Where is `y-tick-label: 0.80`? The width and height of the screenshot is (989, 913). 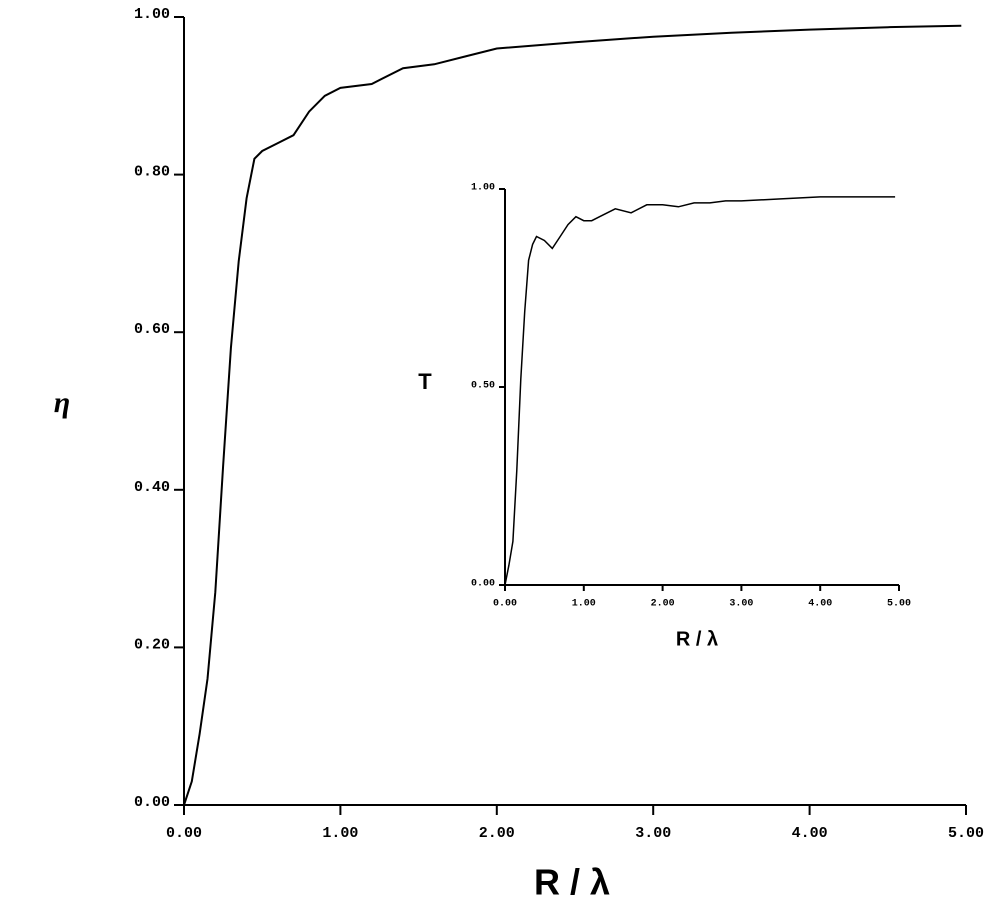
y-tick-label: 0.80 is located at coordinates (152, 172).